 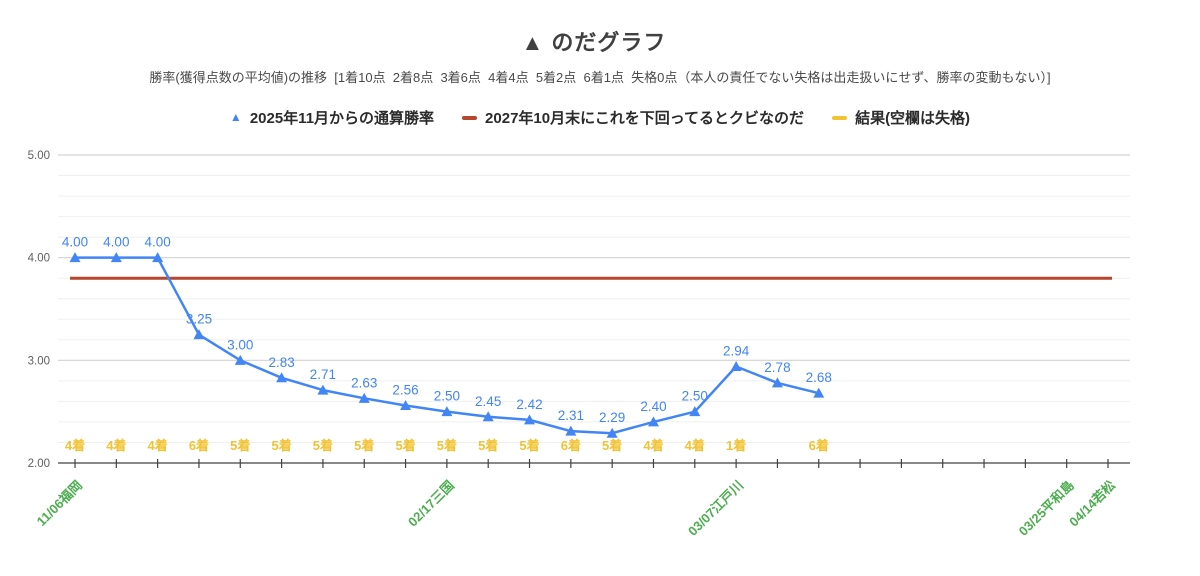 I want to click on y-axis-label: 5.00, so click(x=39, y=156).